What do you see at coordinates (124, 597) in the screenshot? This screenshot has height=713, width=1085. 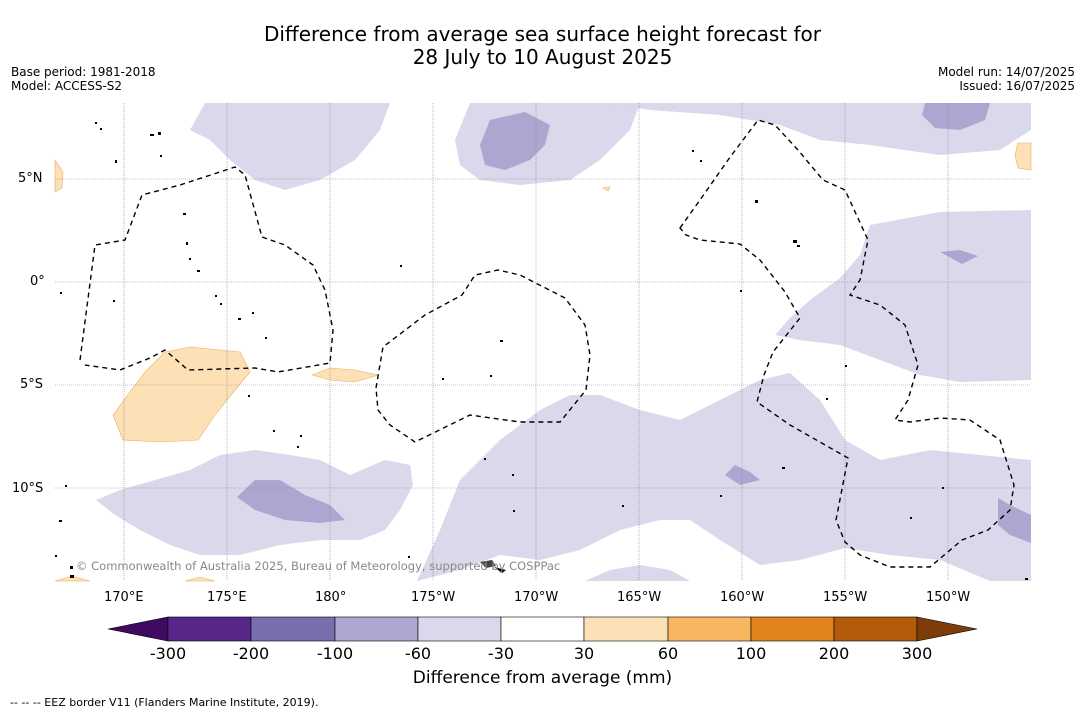 I see `lon-label-170e: 170°E` at bounding box center [124, 597].